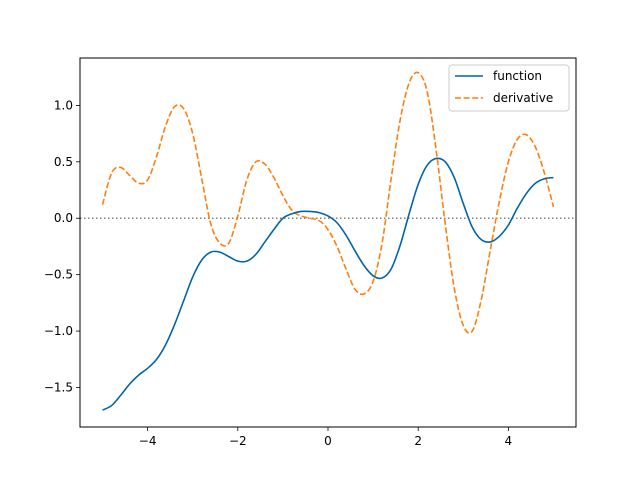 The width and height of the screenshot is (640, 480). I want to click on y-tick-label: −0.5, so click(58, 275).